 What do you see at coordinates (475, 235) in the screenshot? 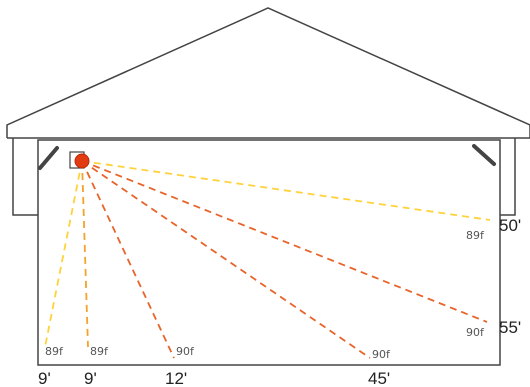
I see `temp-label-right-high: 89f` at bounding box center [475, 235].